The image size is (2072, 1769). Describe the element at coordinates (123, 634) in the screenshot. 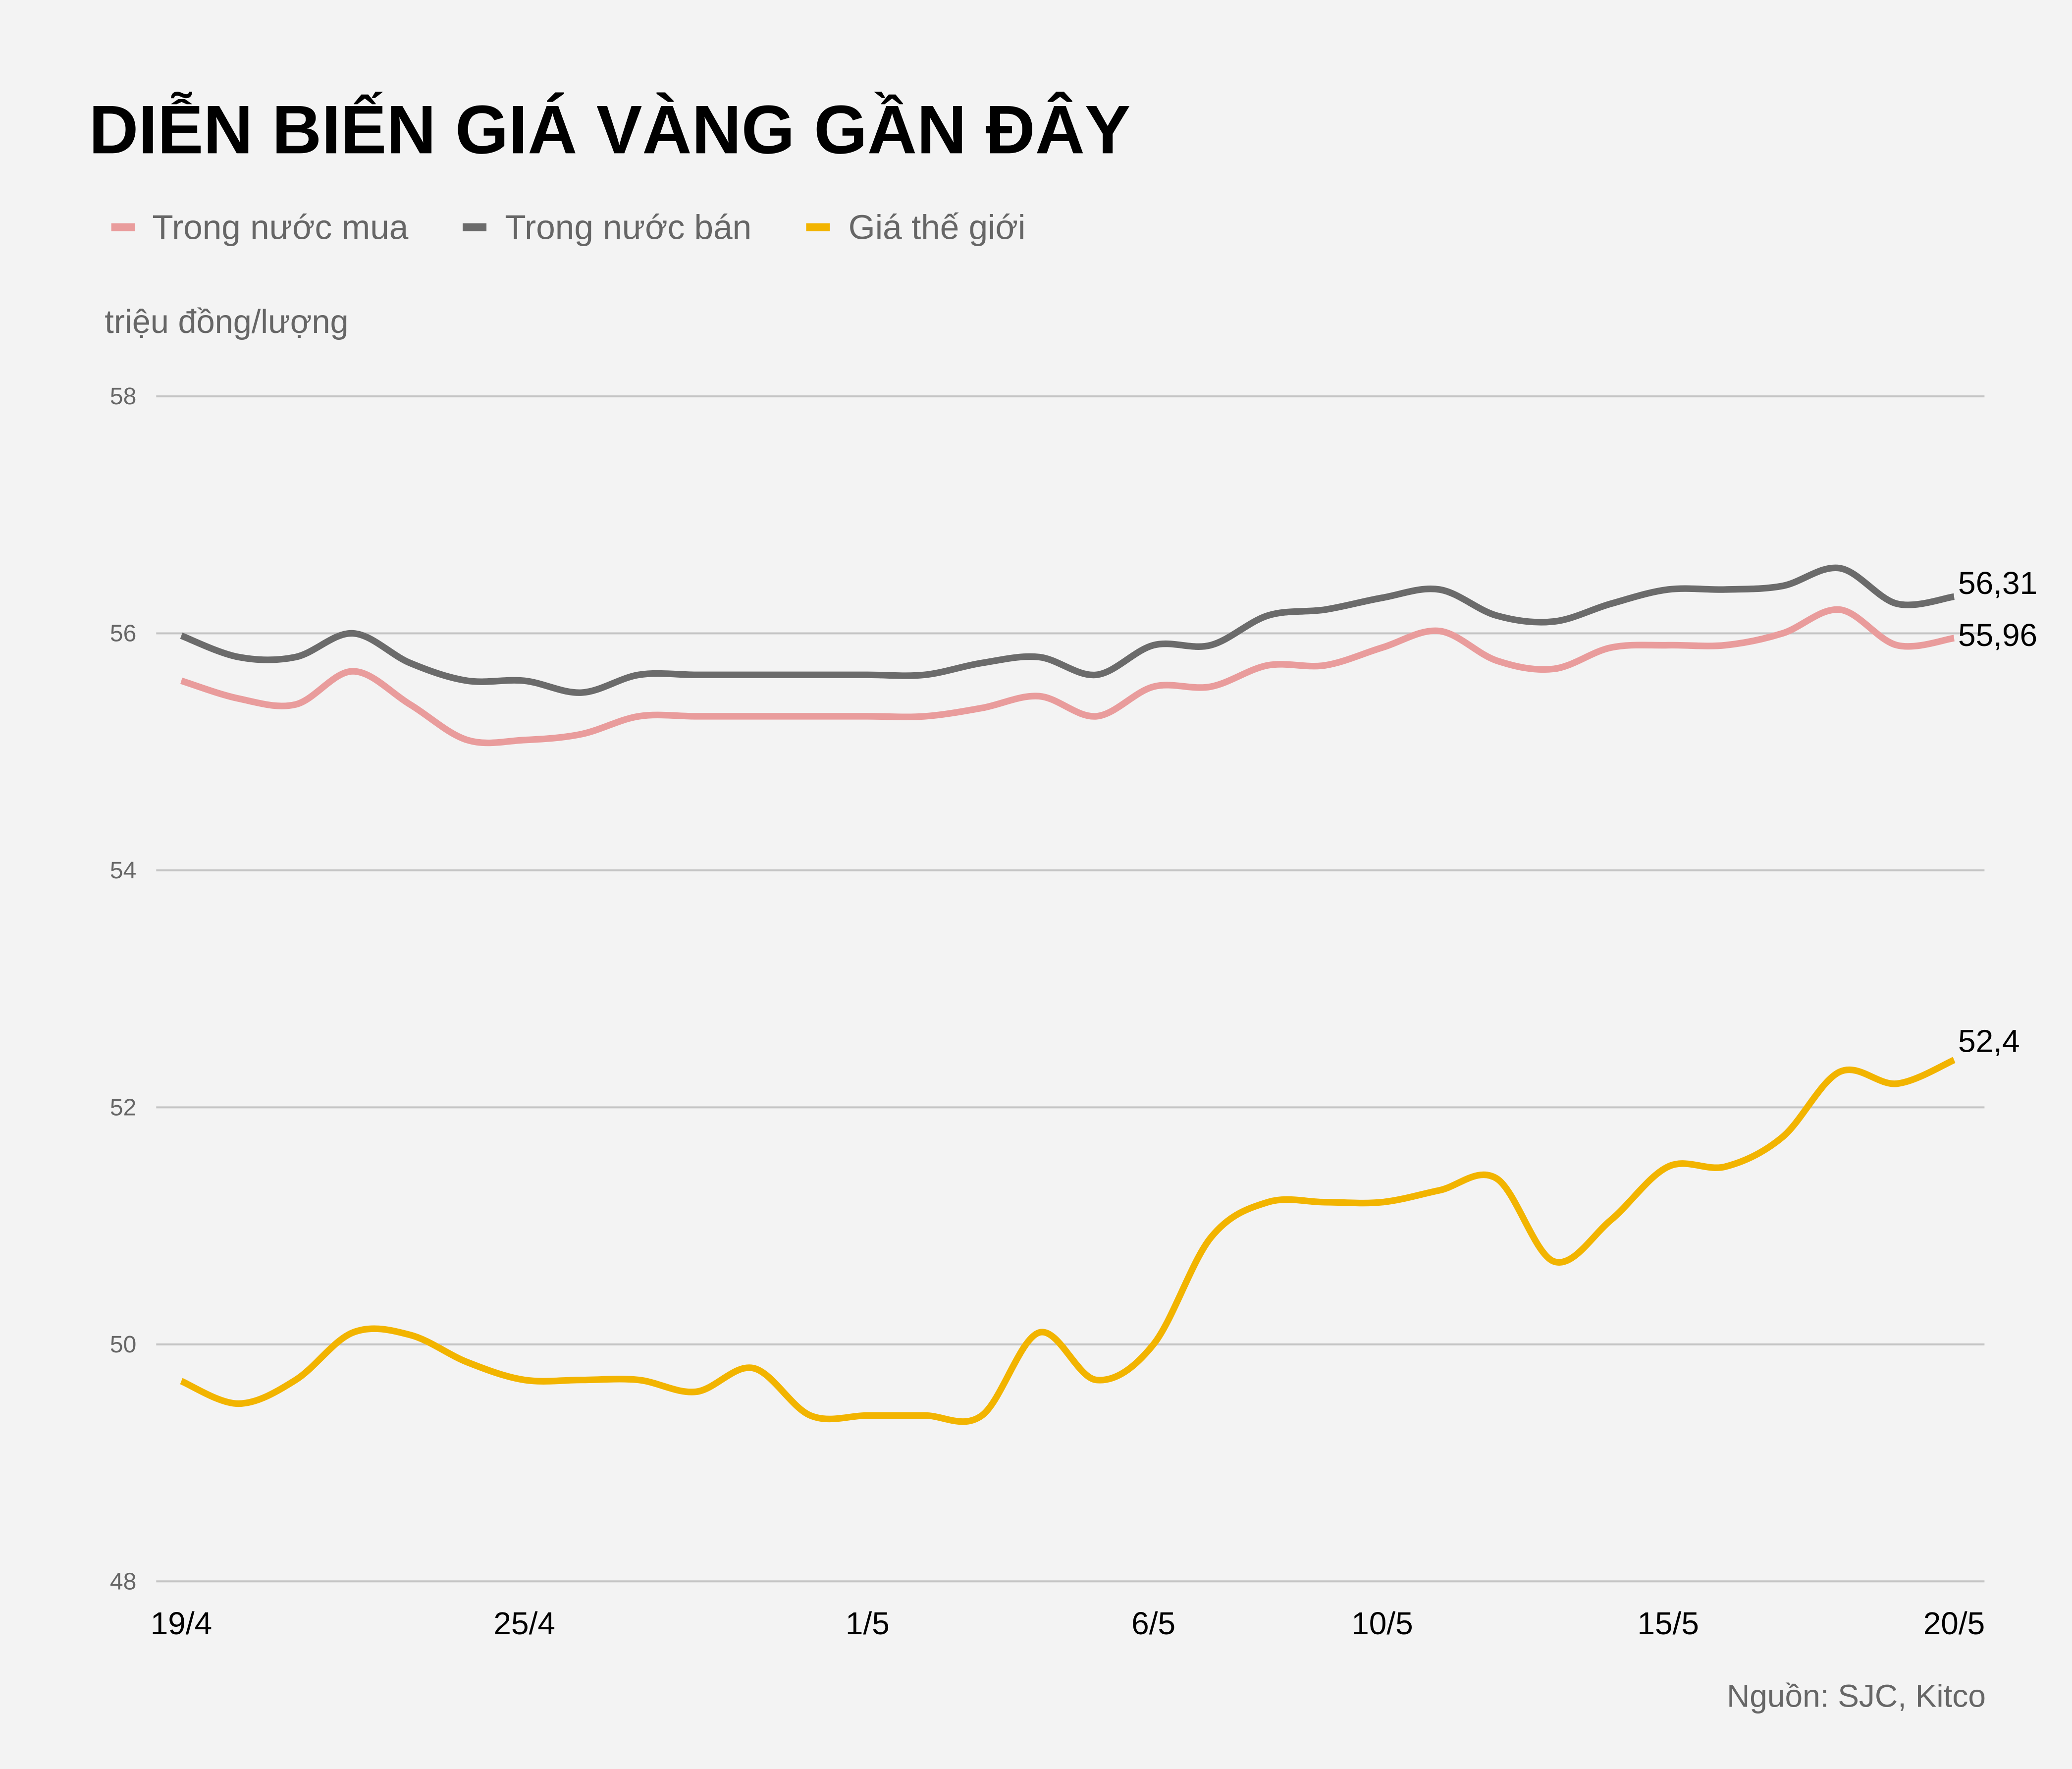

I see `y-tick-label: 56` at that location.